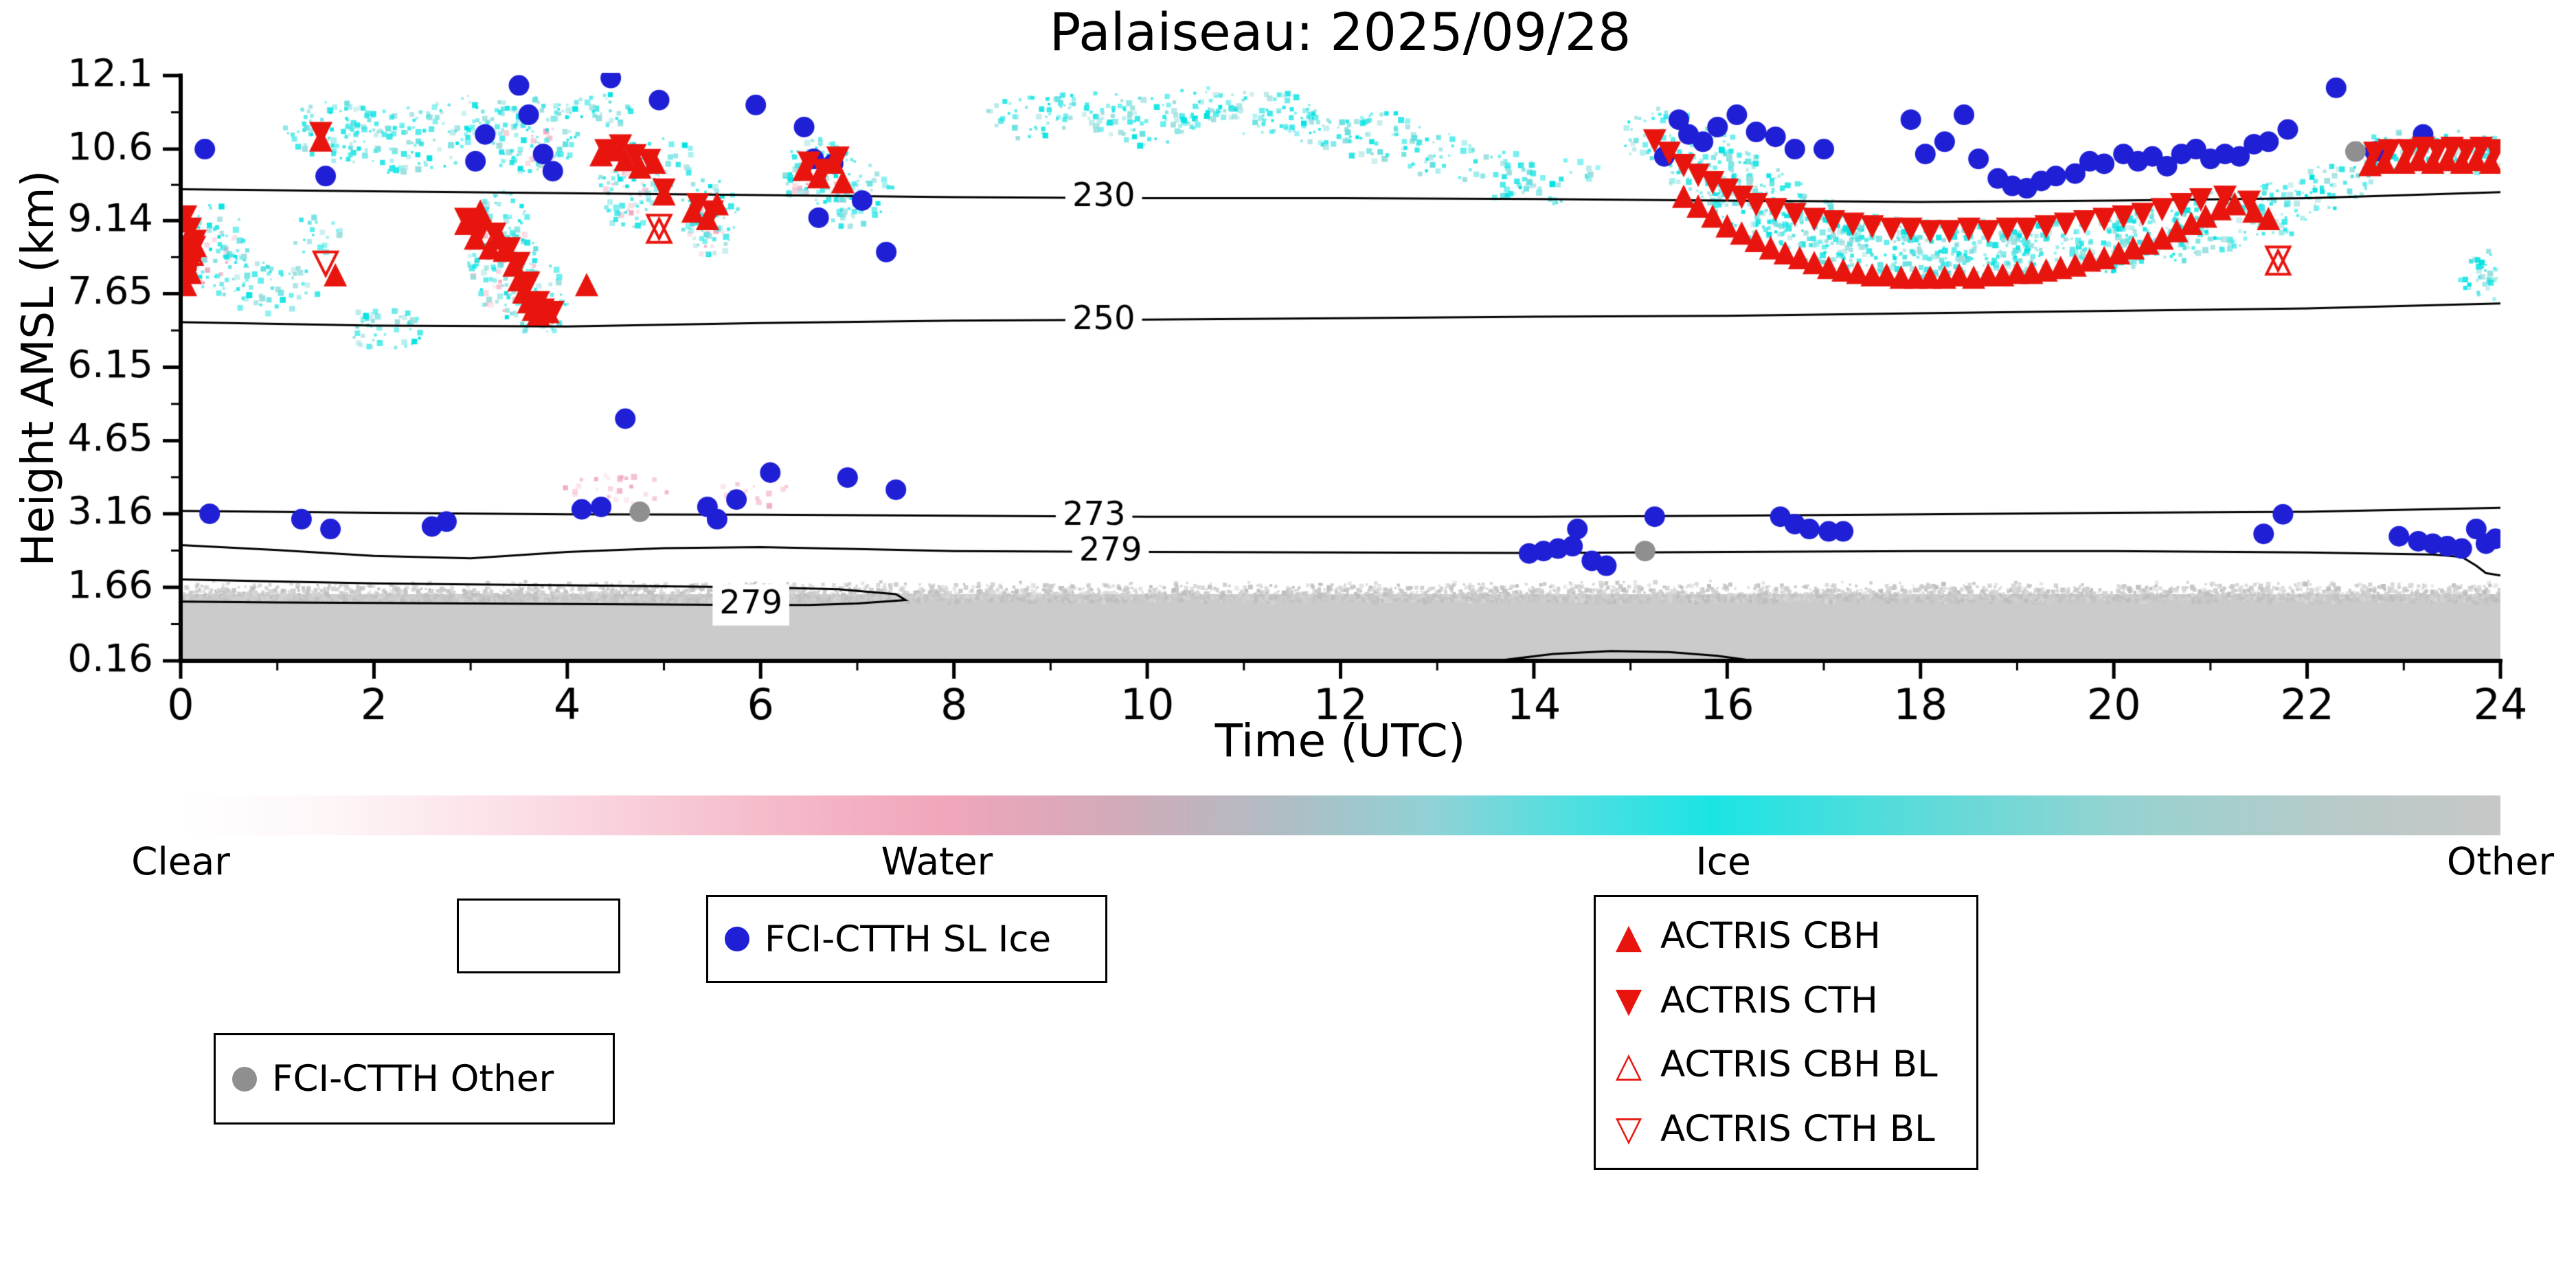  I want to click on cth-label: ACTRIS CTH, so click(1769, 1000).